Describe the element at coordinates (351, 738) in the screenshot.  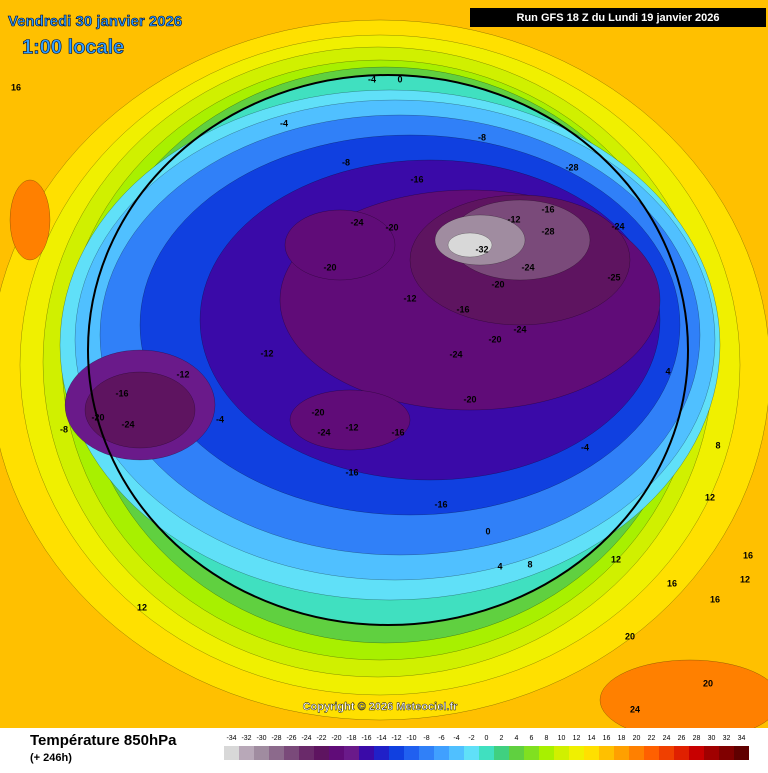
I see `scale-label: -18` at that location.